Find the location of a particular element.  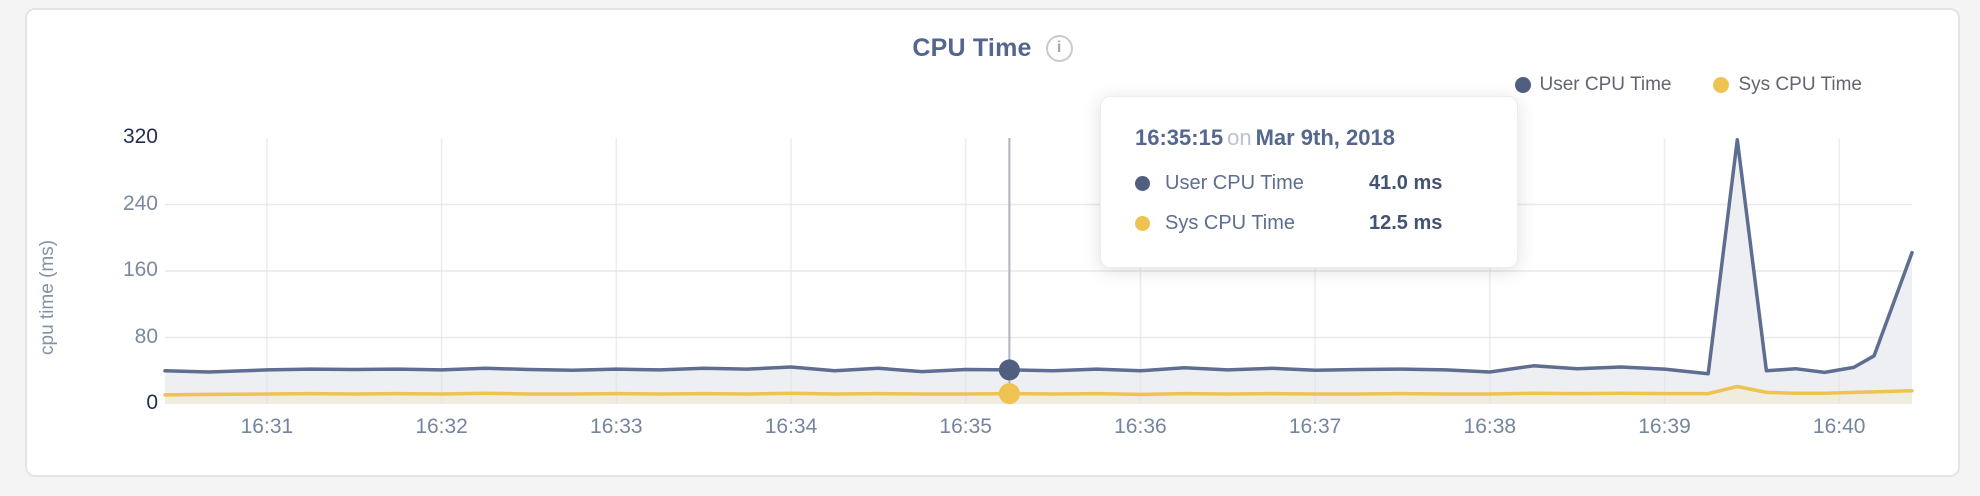

chart-header: CPU Time i is located at coordinates (992, 48).